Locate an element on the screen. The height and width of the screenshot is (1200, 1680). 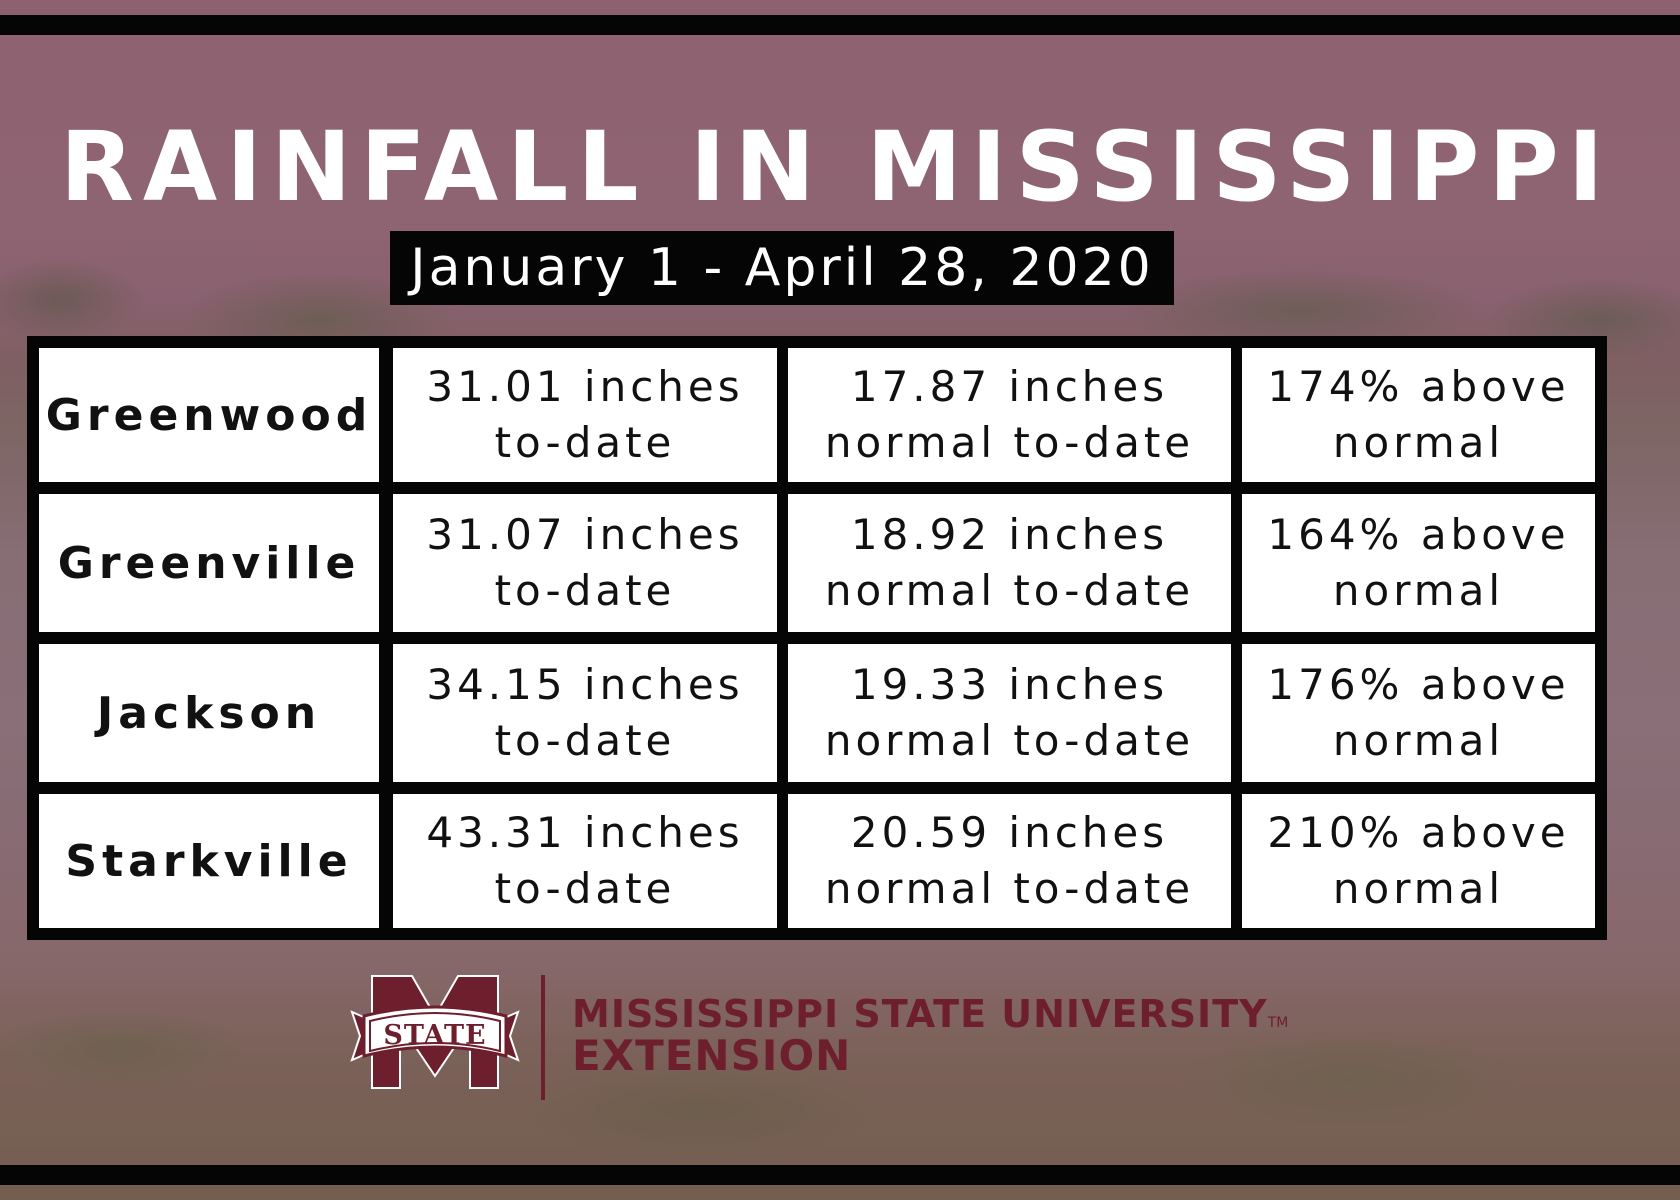
rainfall-to-date-cell: 43.31 inches to-date is located at coordinates (585, 861).